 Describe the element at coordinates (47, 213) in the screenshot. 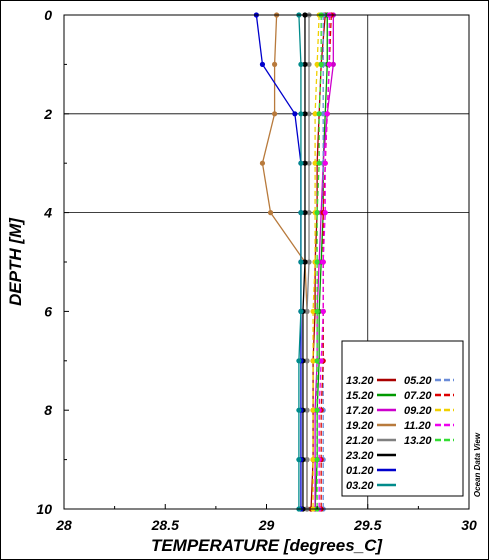

I see `y-tick-label: 4` at that location.